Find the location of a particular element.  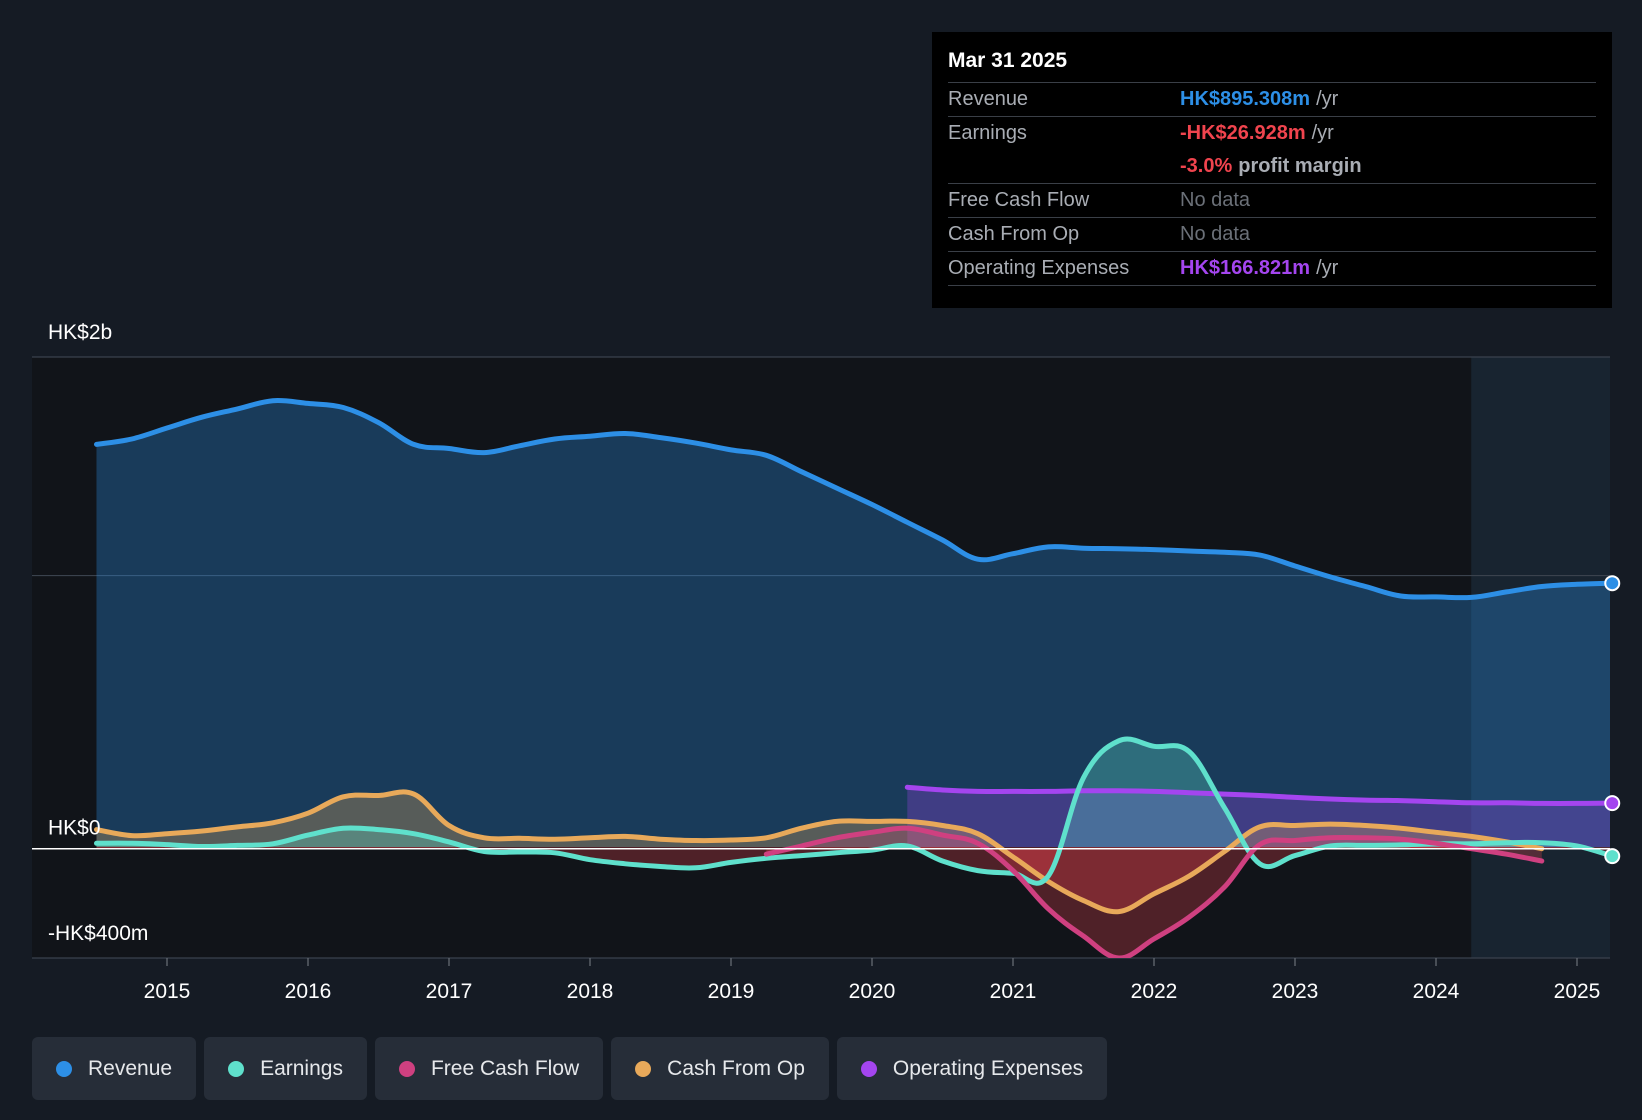

y-tick-label: HK$2b is located at coordinates (80, 332).